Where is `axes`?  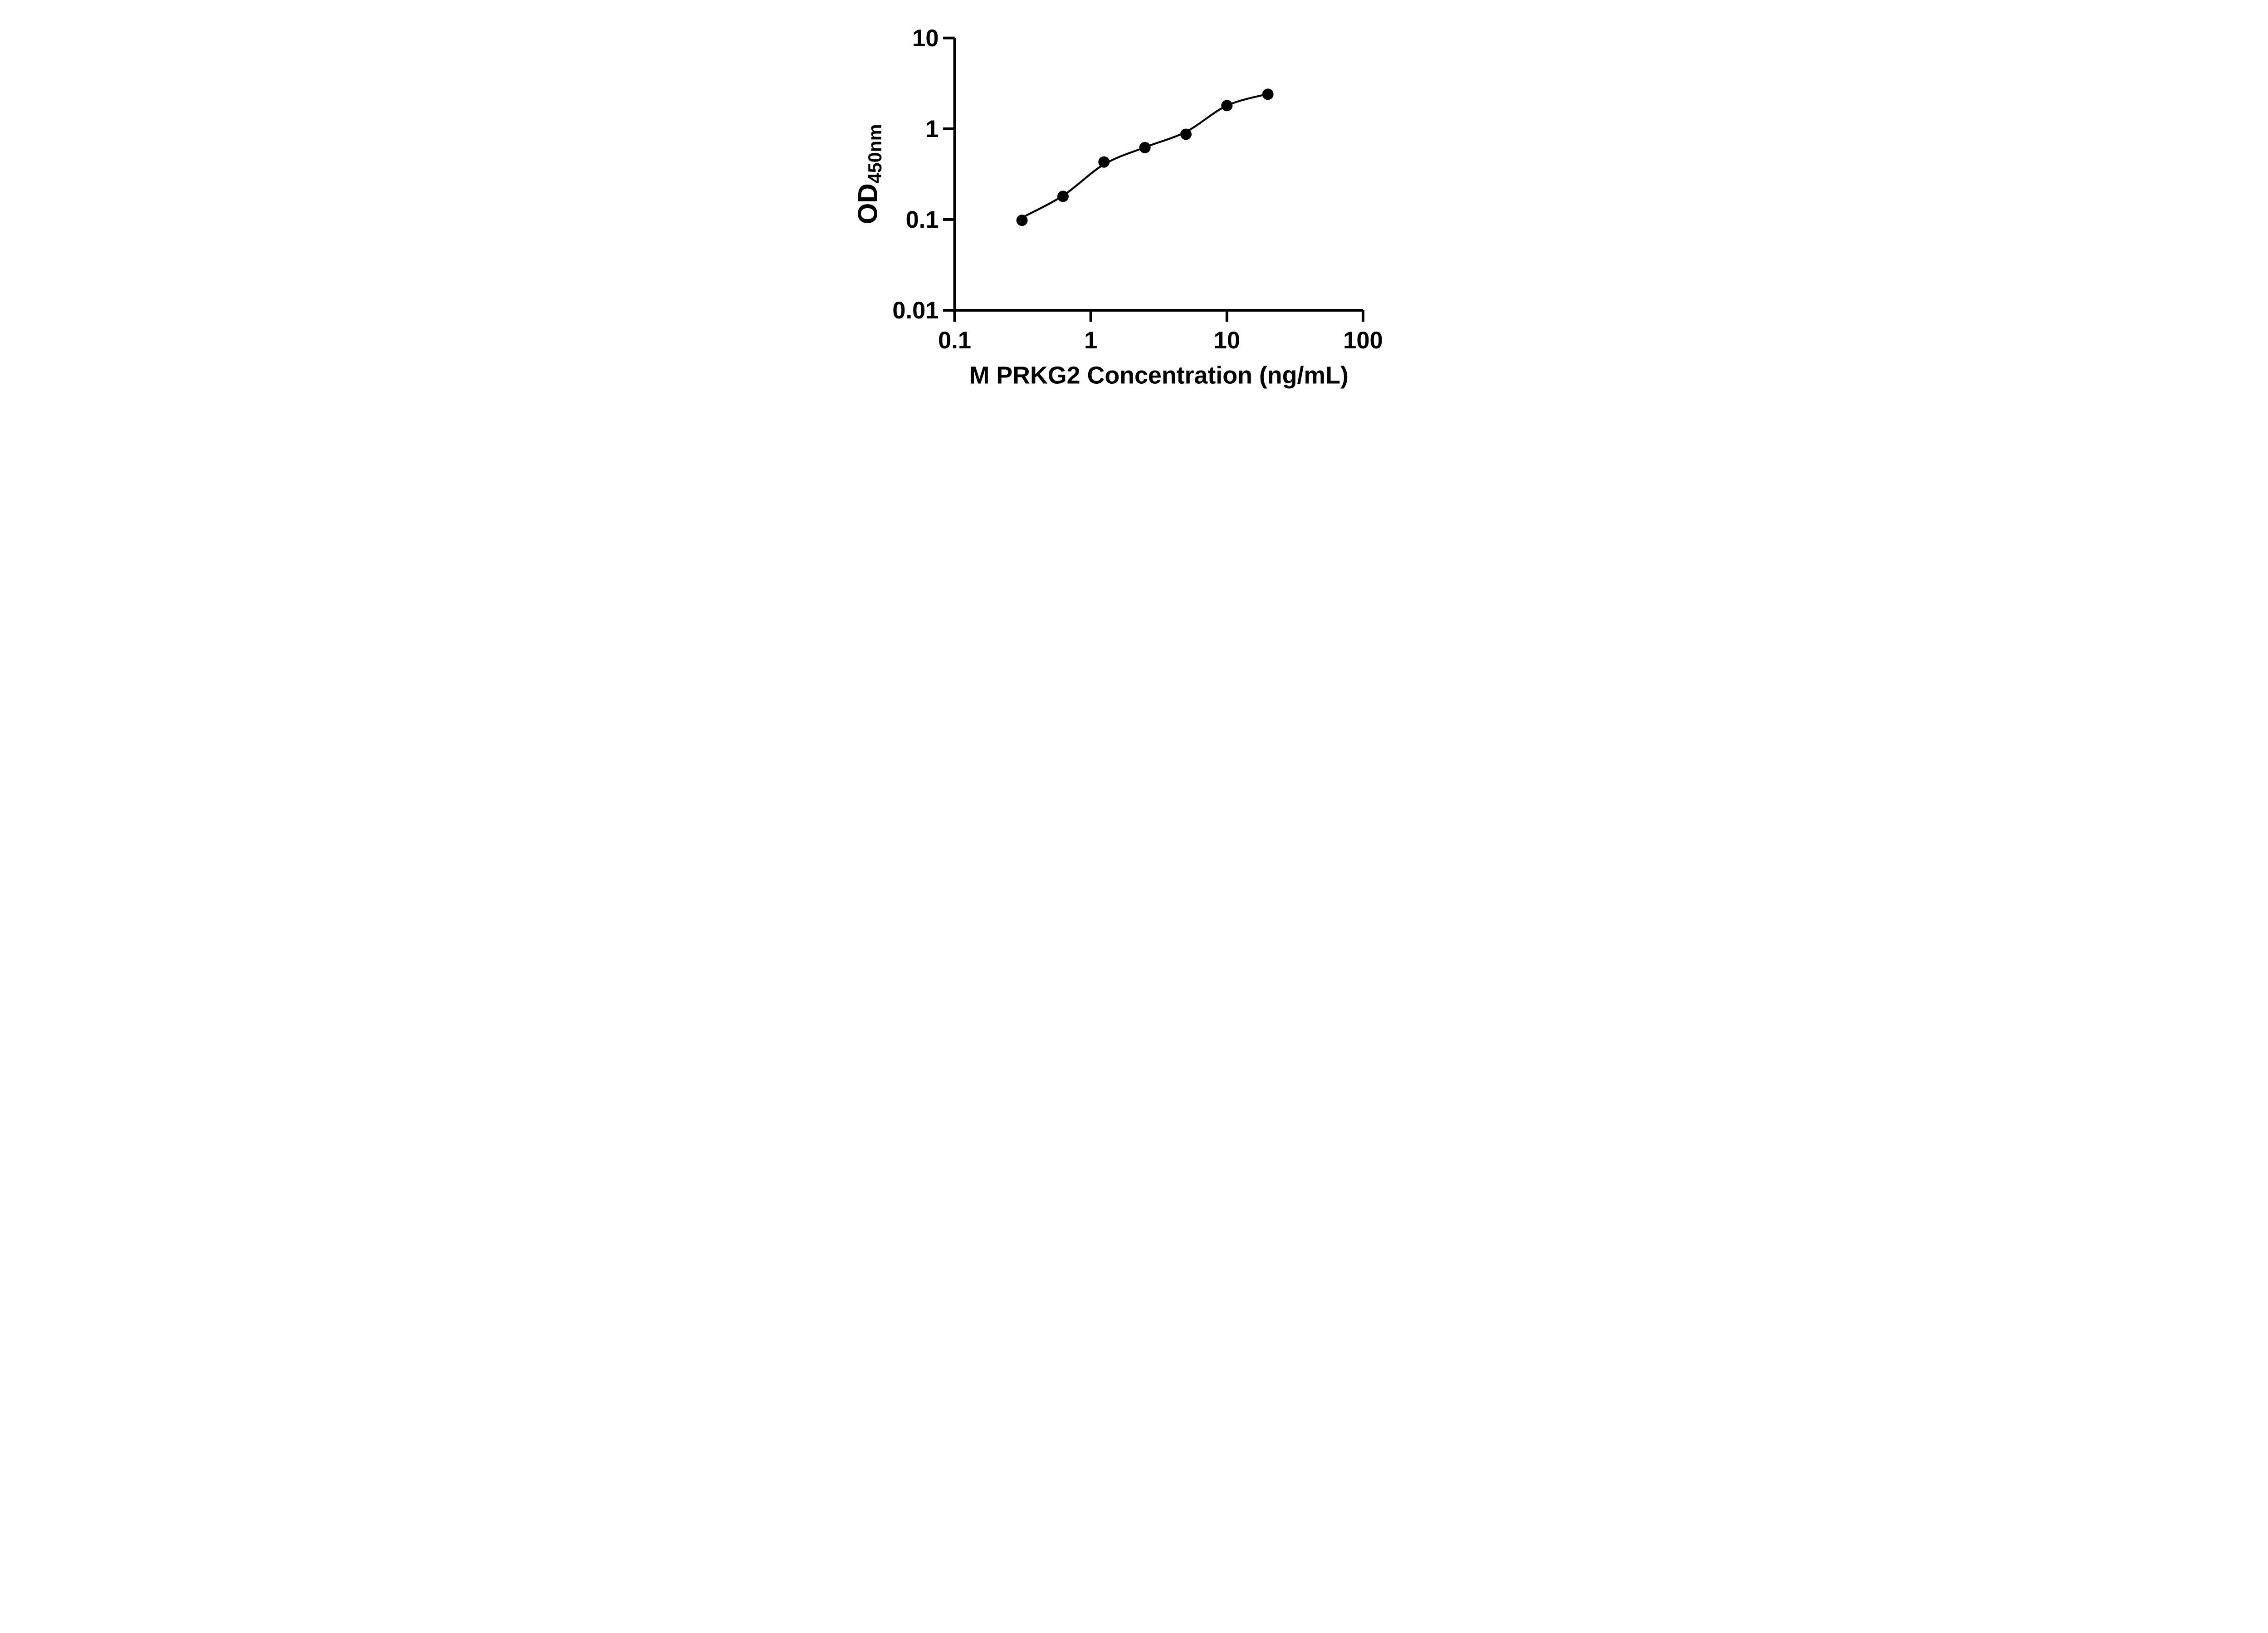
axes is located at coordinates (1158, 175).